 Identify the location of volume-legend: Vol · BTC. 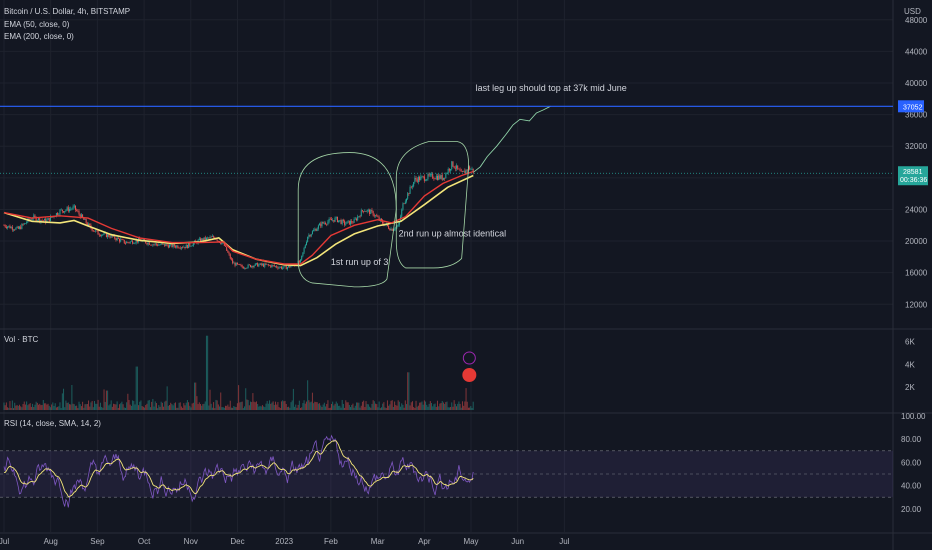
(21, 339).